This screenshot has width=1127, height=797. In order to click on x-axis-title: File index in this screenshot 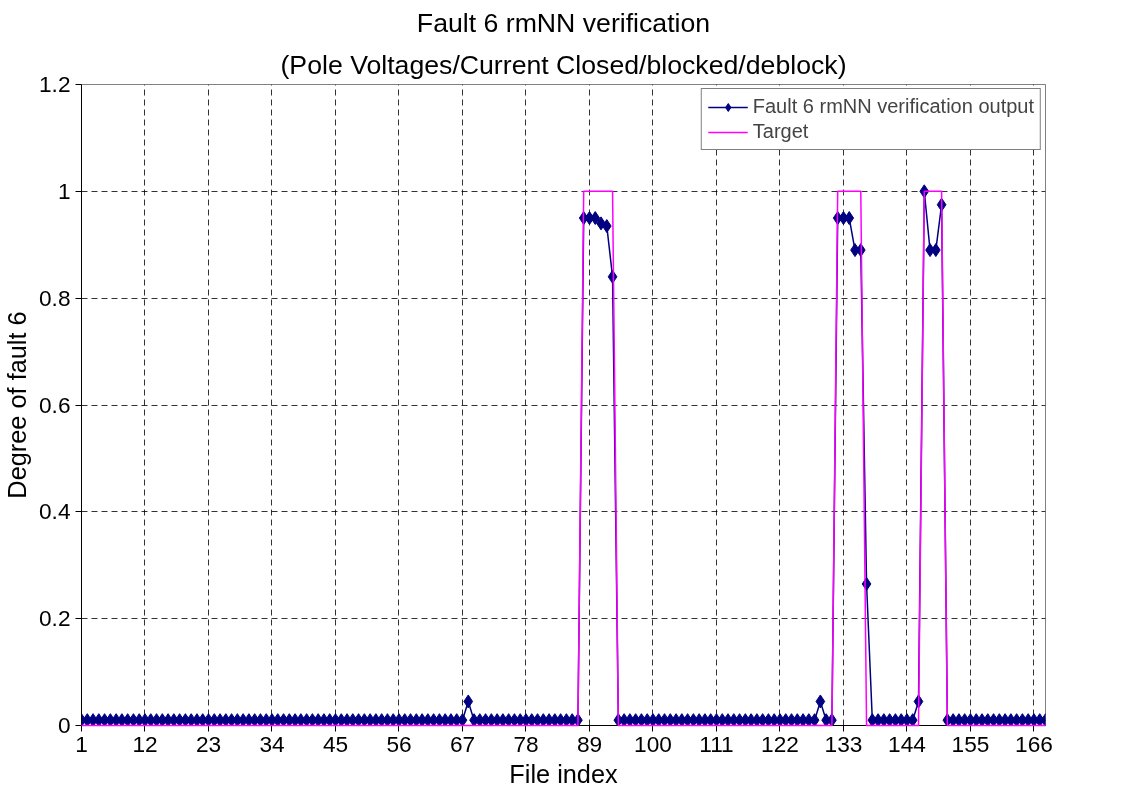, I will do `click(564, 773)`.